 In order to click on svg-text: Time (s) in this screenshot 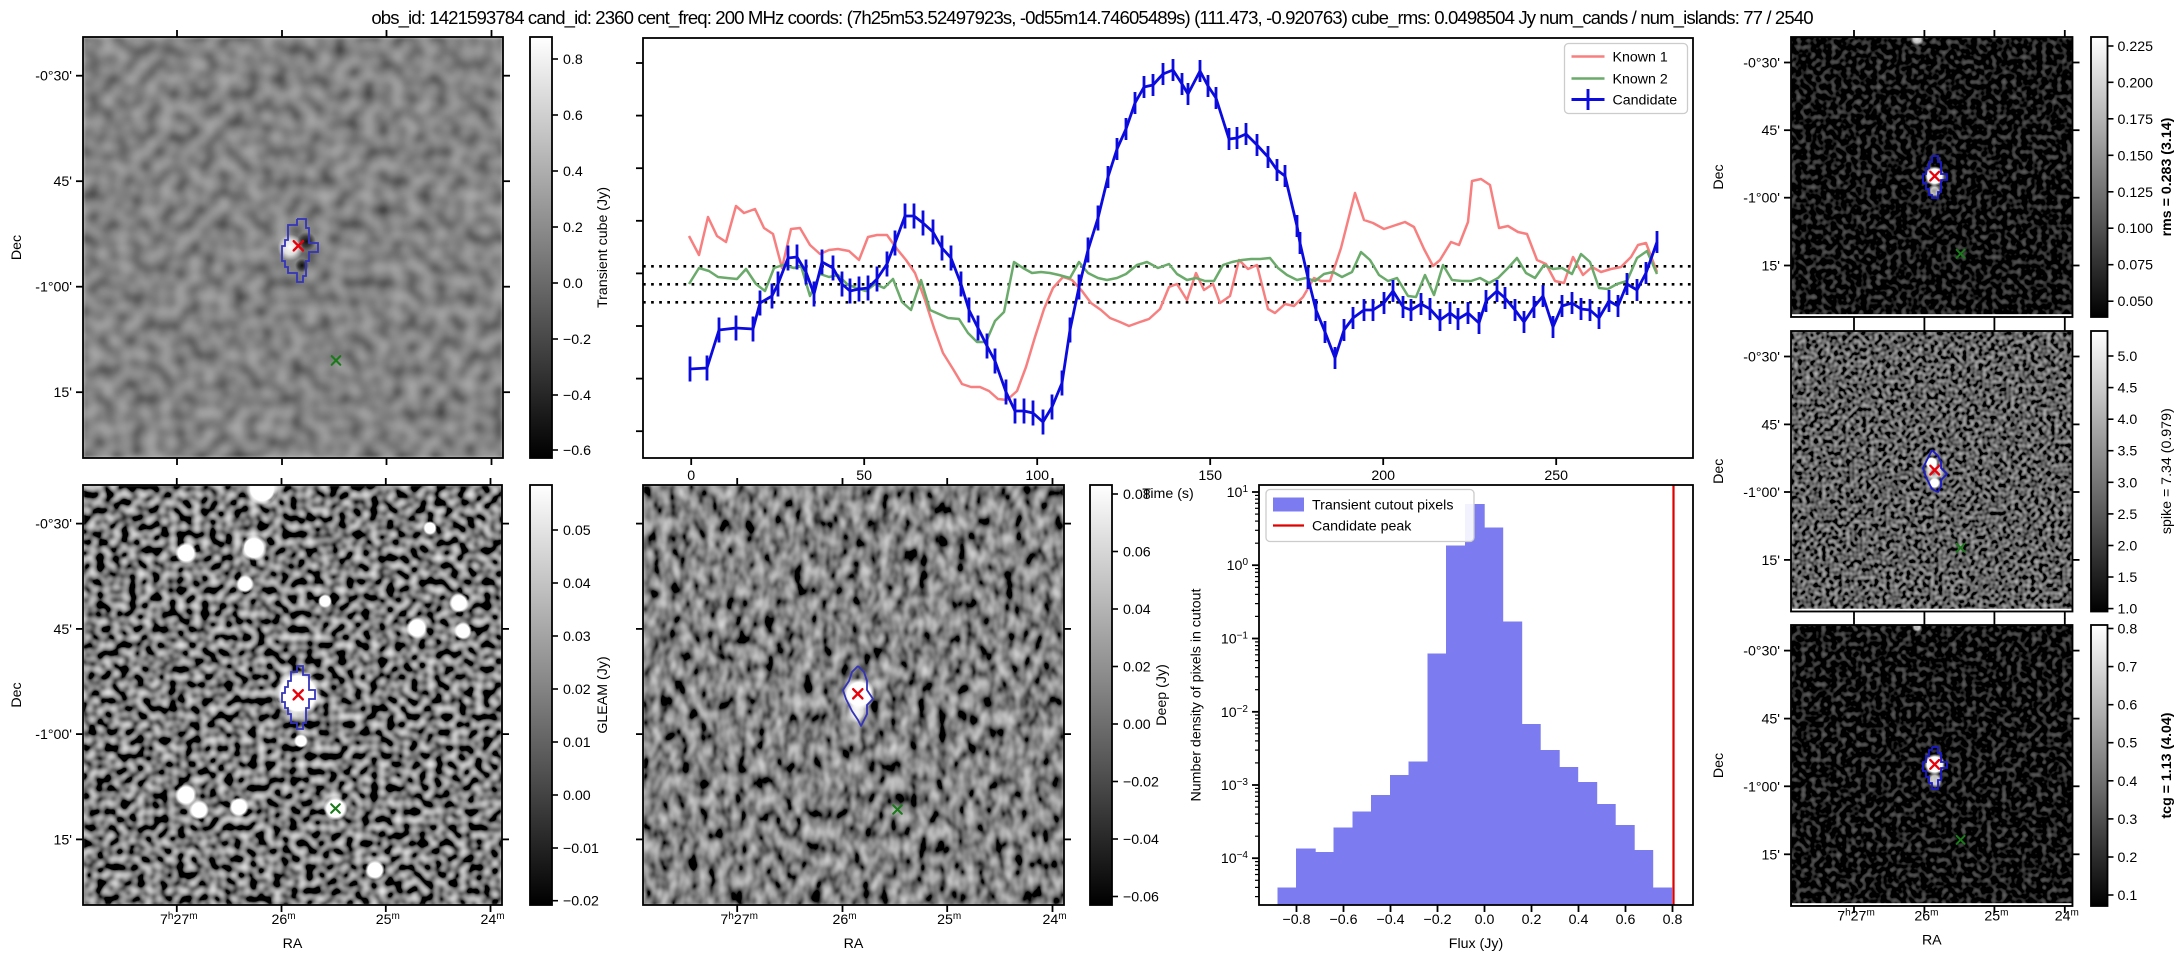, I will do `click(1168, 494)`.